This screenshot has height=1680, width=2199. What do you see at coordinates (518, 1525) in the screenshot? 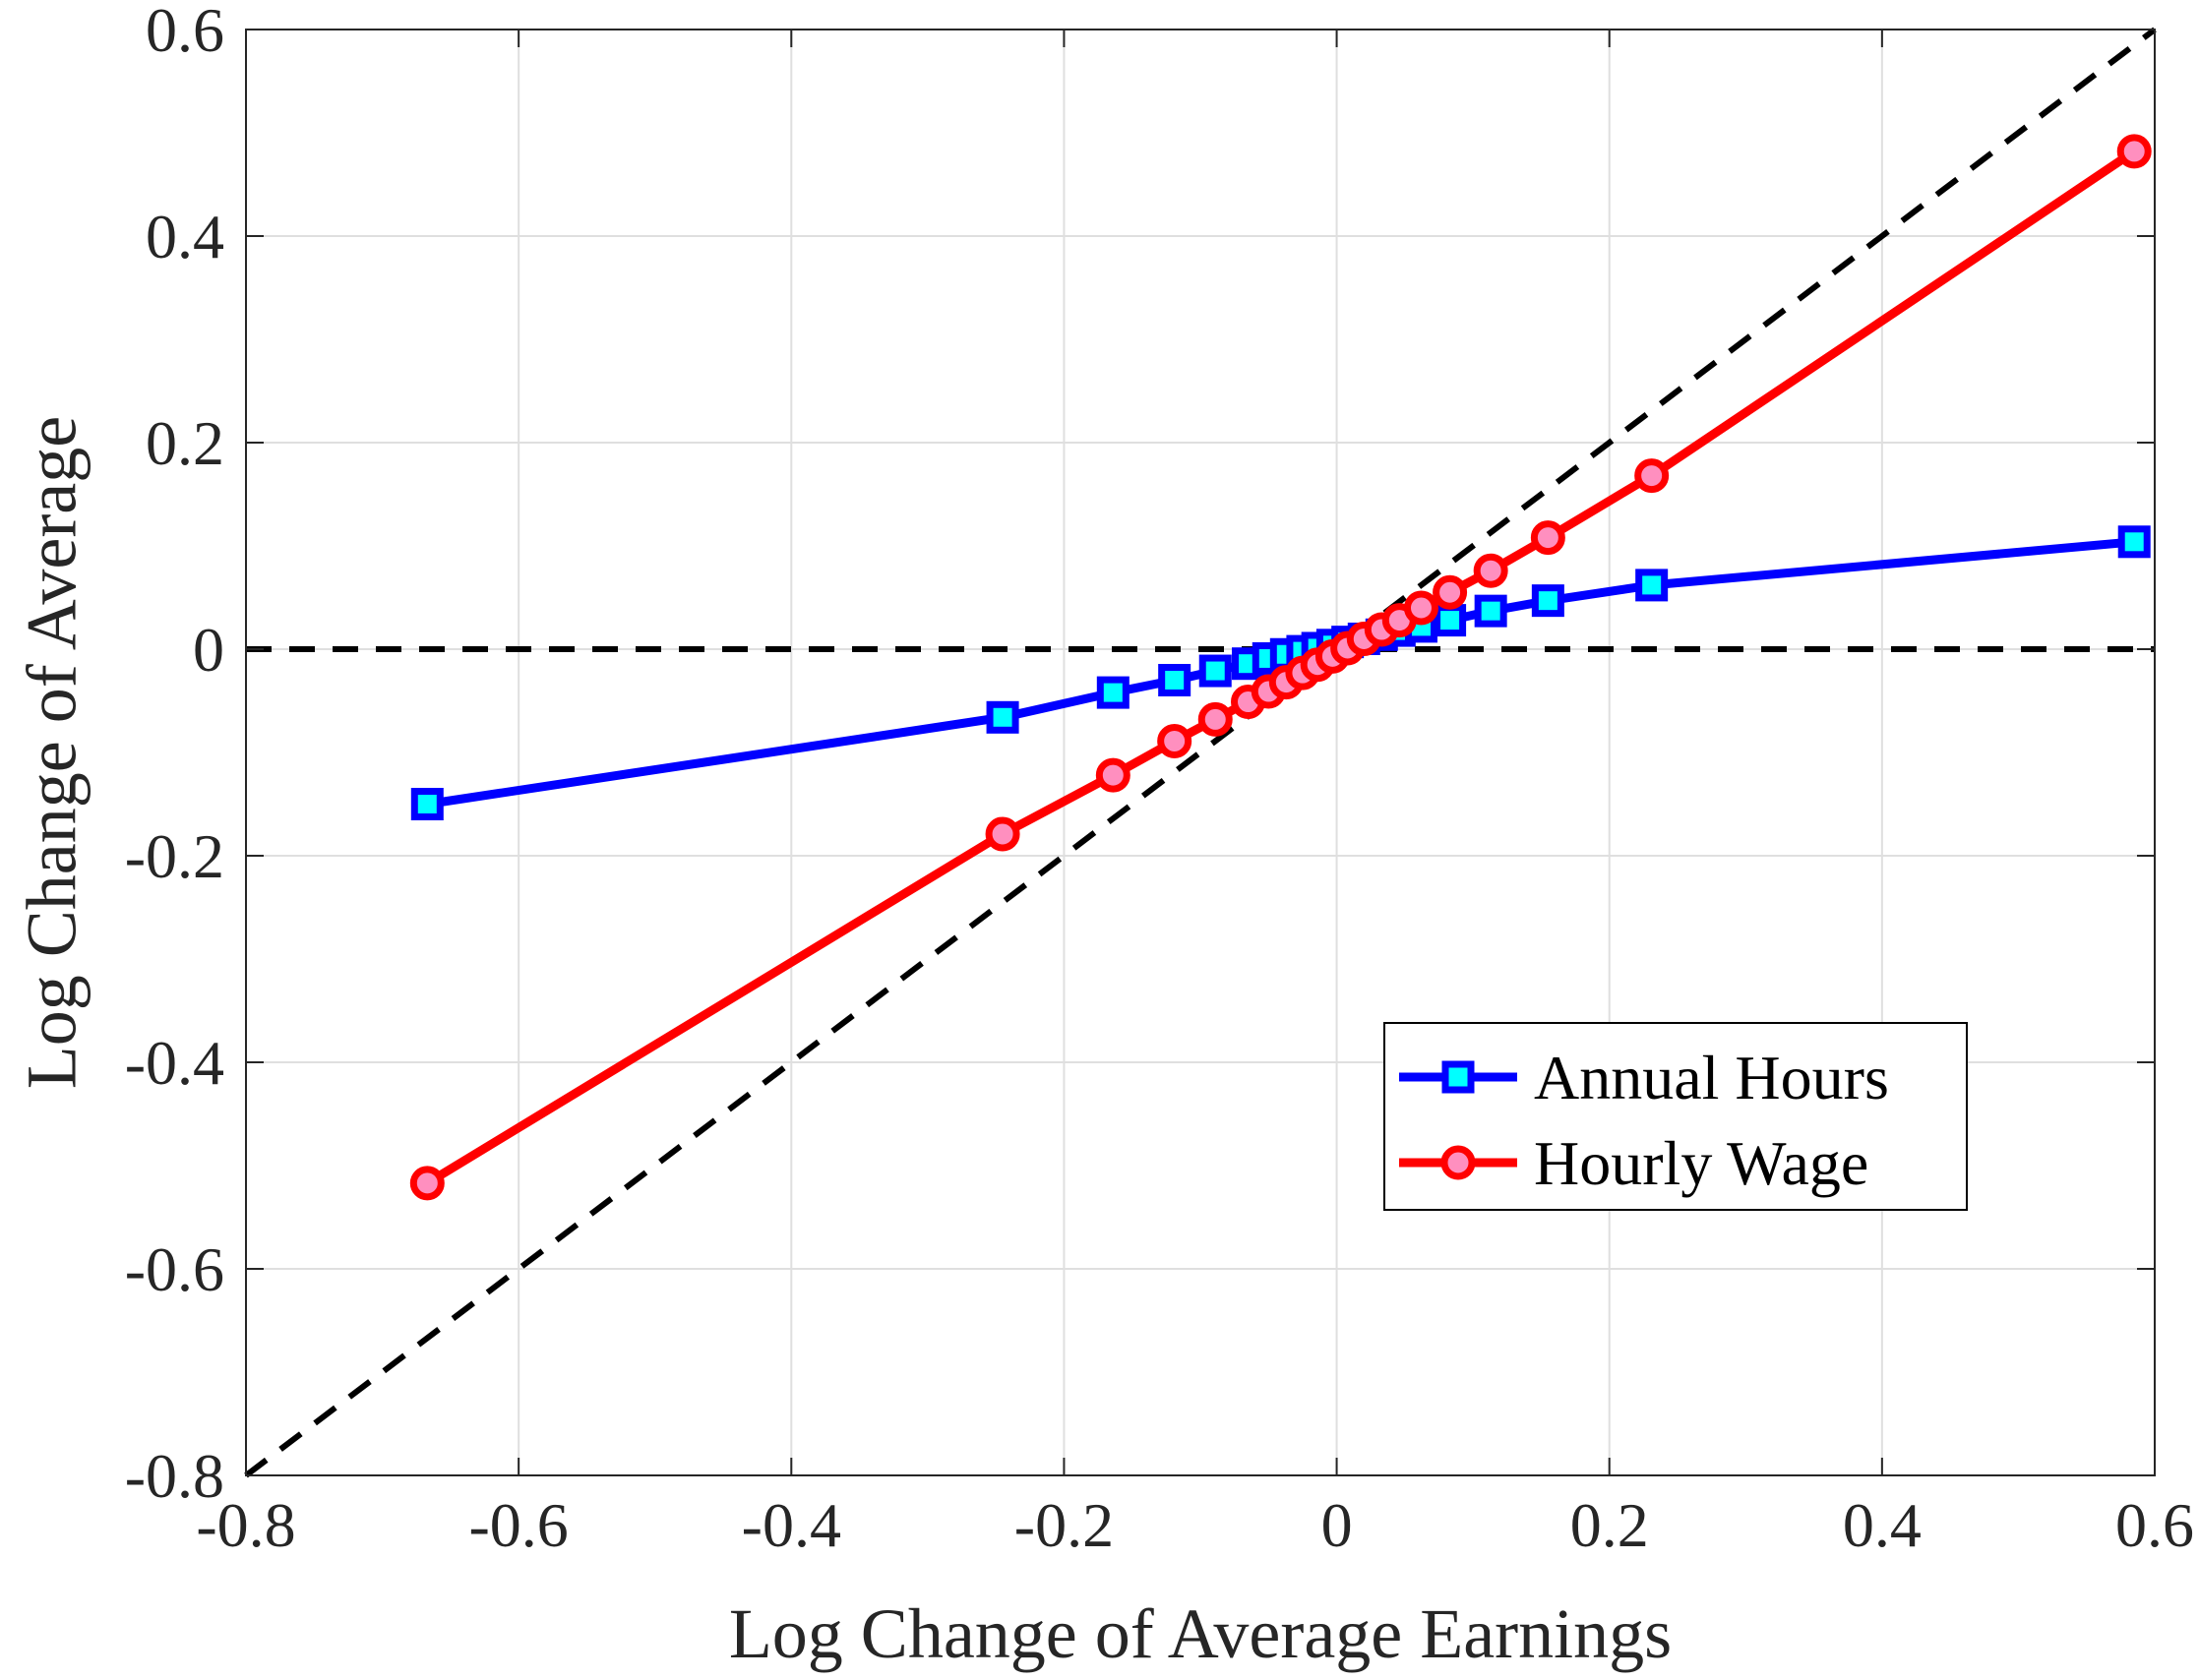
I see `x-tick-label: -0.6` at bounding box center [518, 1525].